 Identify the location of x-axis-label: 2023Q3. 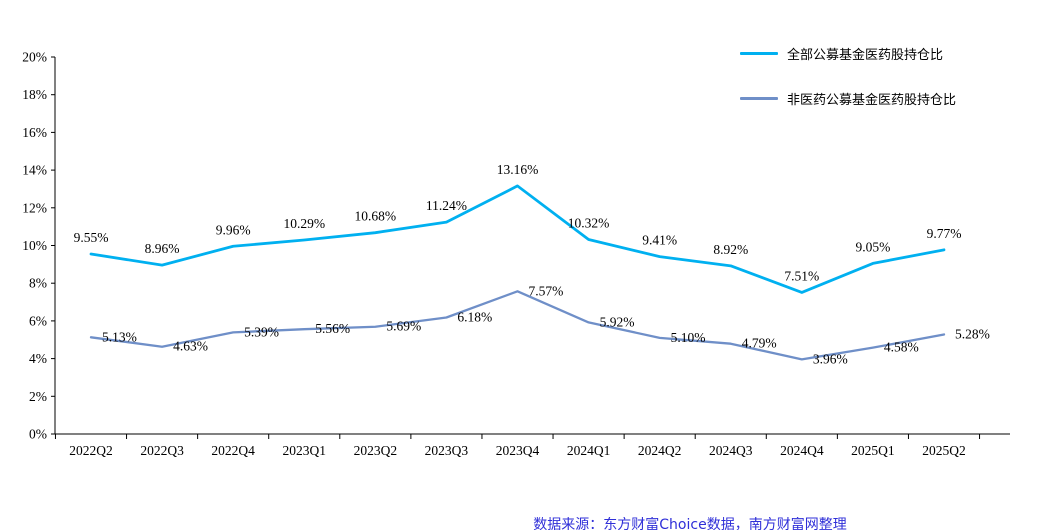
(447, 450).